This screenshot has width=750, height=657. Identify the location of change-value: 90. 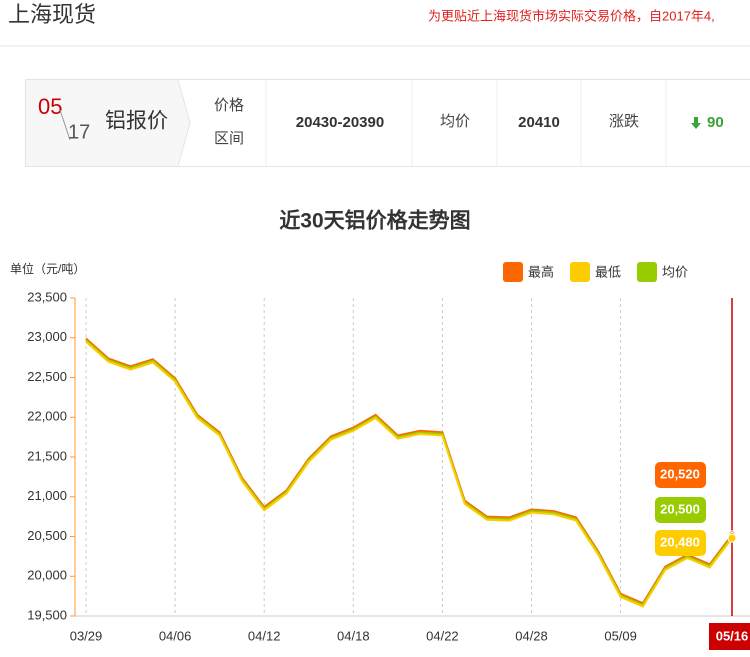
(715, 122).